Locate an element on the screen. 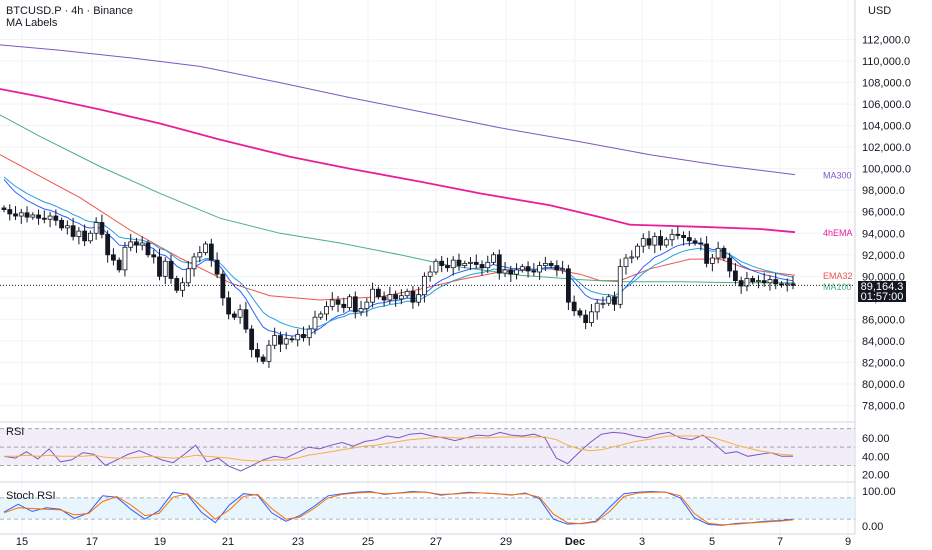 The width and height of the screenshot is (932, 550). currency-label: USD is located at coordinates (880, 11).